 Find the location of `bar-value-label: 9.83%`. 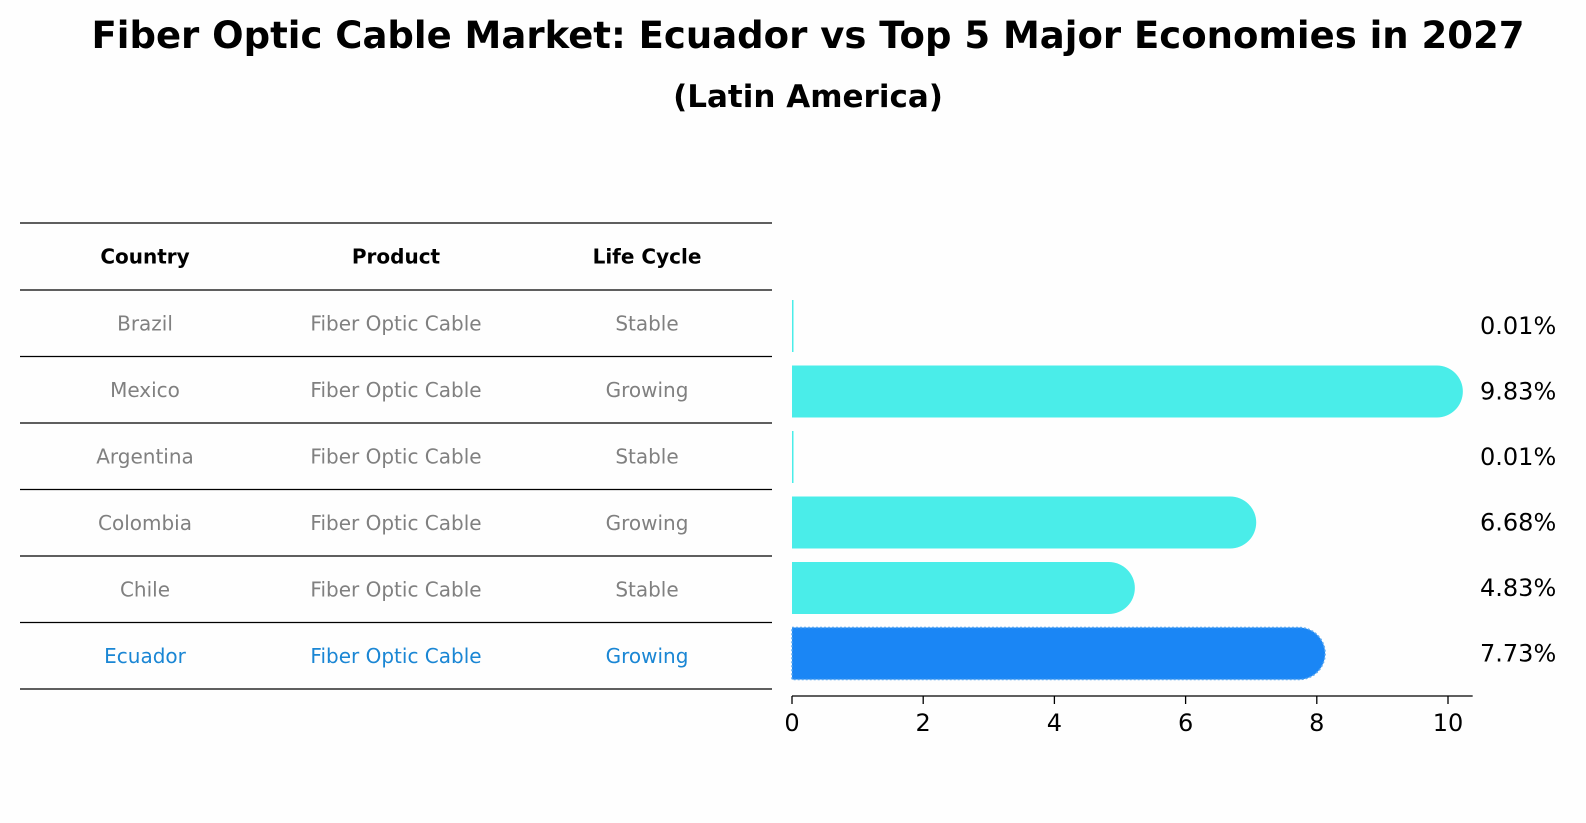

bar-value-label: 9.83% is located at coordinates (1518, 392).